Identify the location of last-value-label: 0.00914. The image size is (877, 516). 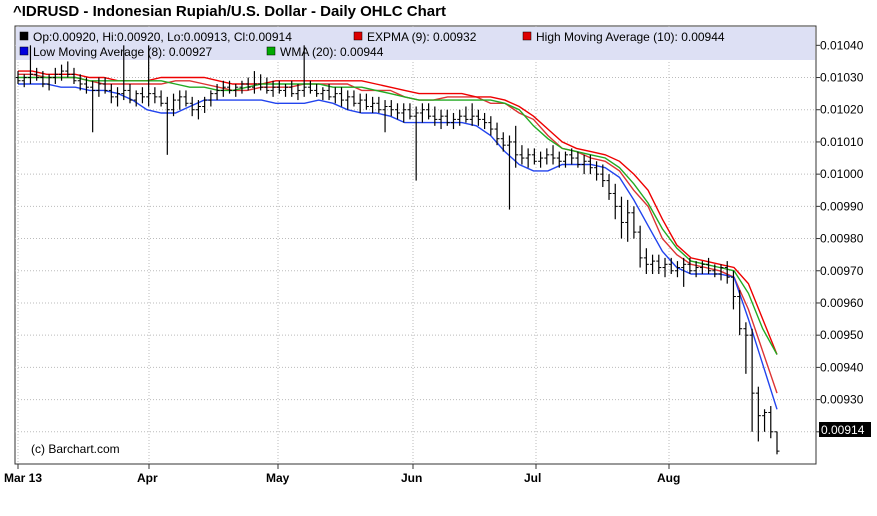
(843, 430).